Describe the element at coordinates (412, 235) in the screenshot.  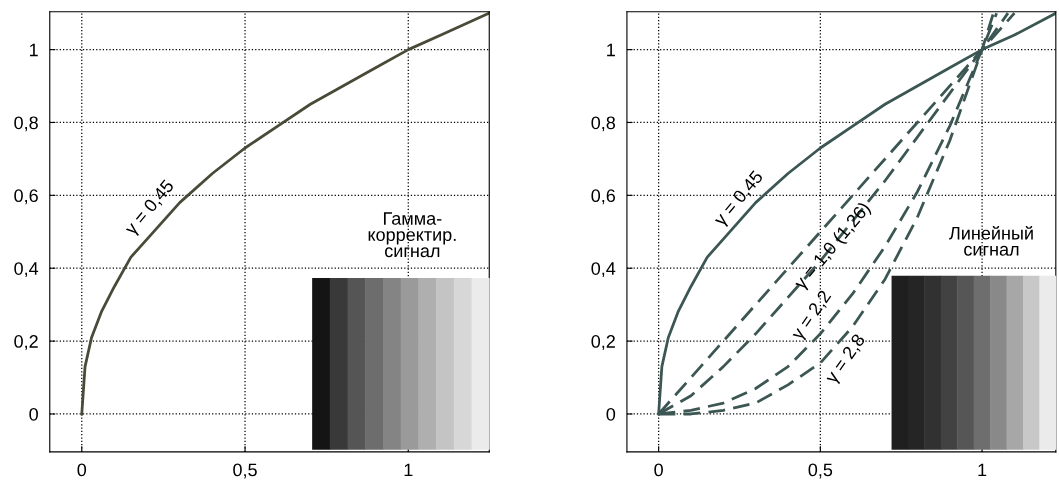
I see `annotation: Гамма- корректир. сигнал` at that location.